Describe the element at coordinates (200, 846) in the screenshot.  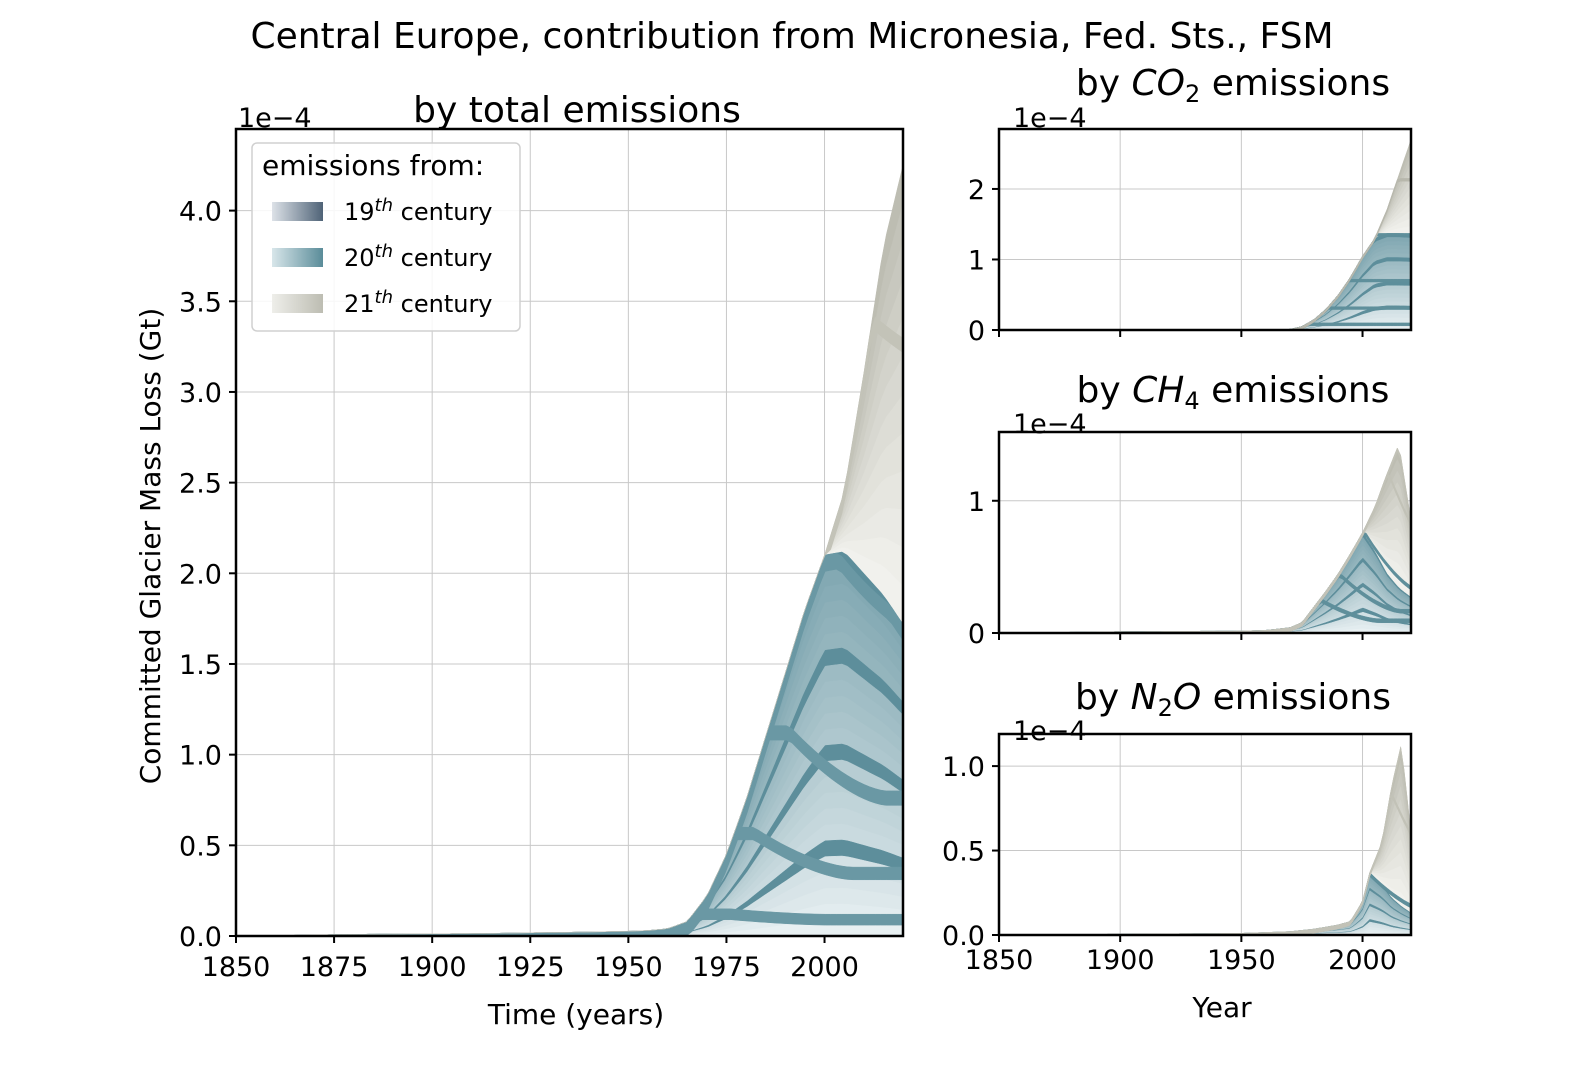
I see `total-ytick-label-1: 0.5` at that location.